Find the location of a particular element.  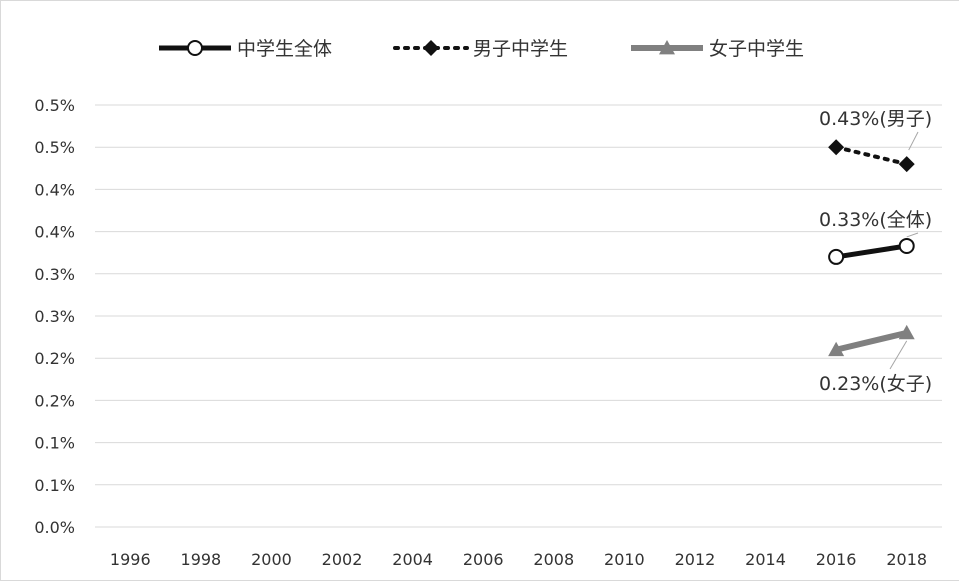

x-tick-label: 2000 is located at coordinates (271, 559).